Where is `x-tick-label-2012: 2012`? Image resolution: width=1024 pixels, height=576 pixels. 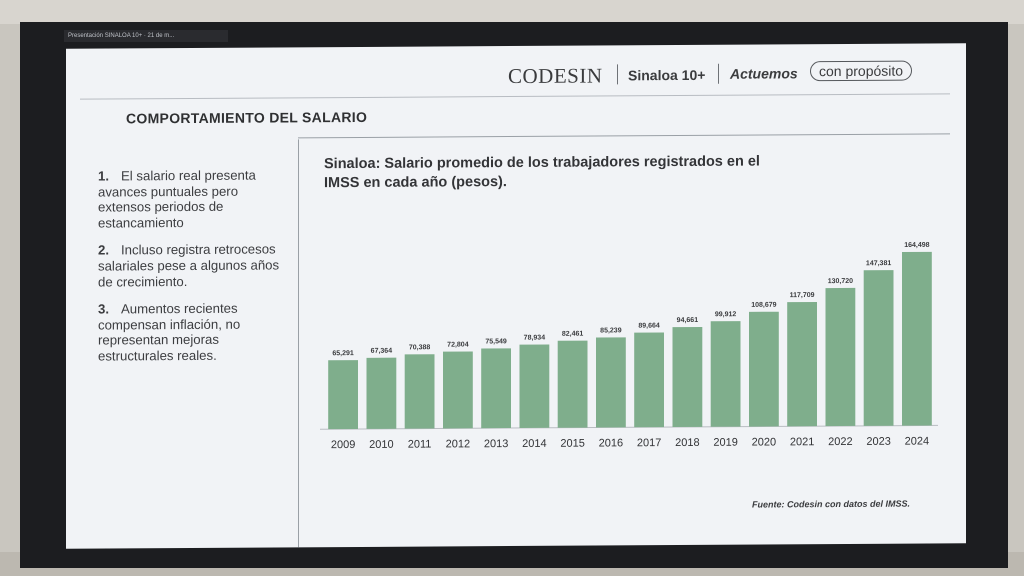
x-tick-label-2012: 2012 is located at coordinates (458, 444).